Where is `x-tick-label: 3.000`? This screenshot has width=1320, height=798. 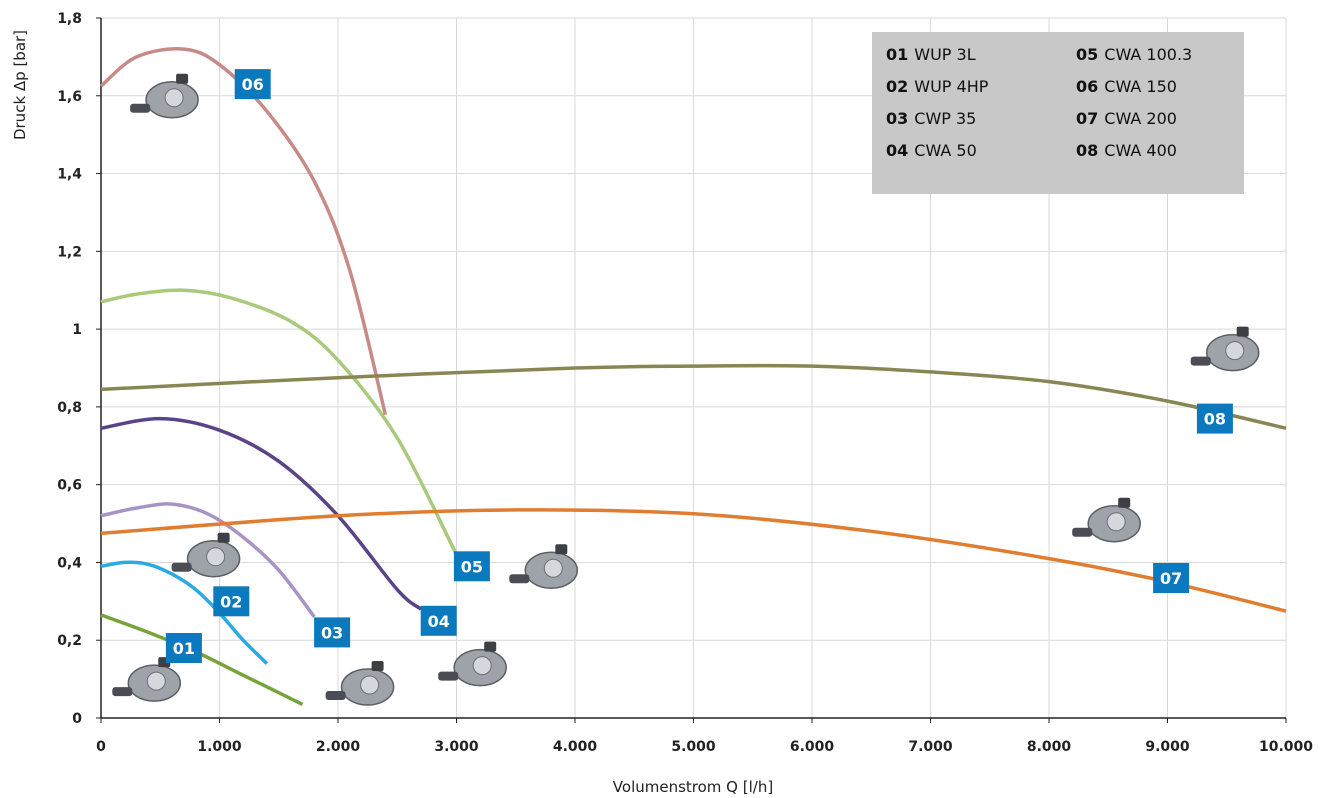 x-tick-label: 3.000 is located at coordinates (456, 747).